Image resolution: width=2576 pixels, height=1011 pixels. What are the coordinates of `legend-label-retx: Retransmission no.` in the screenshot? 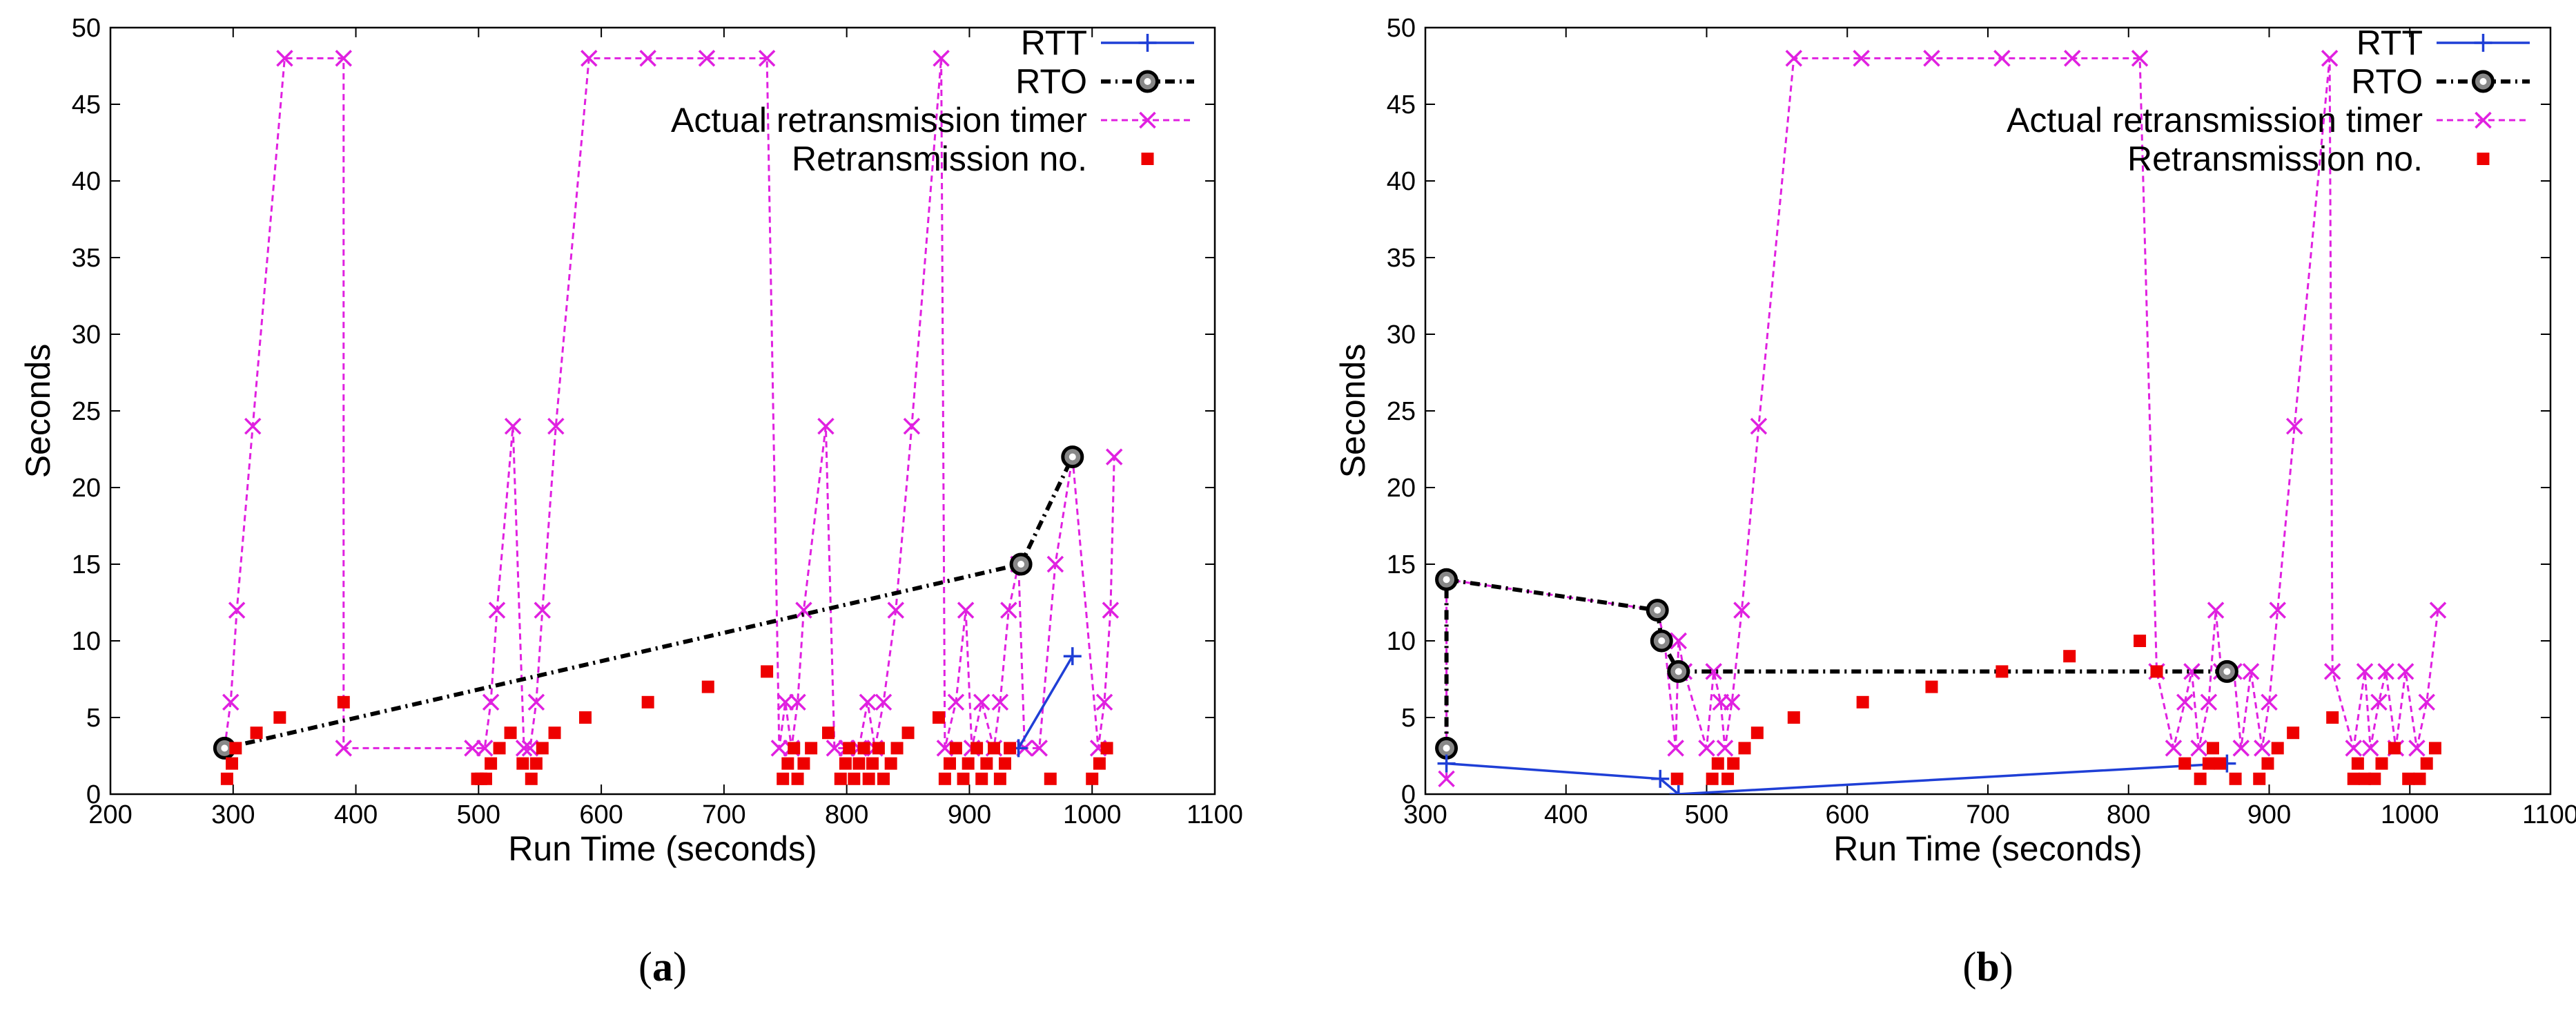 It's located at (939, 158).